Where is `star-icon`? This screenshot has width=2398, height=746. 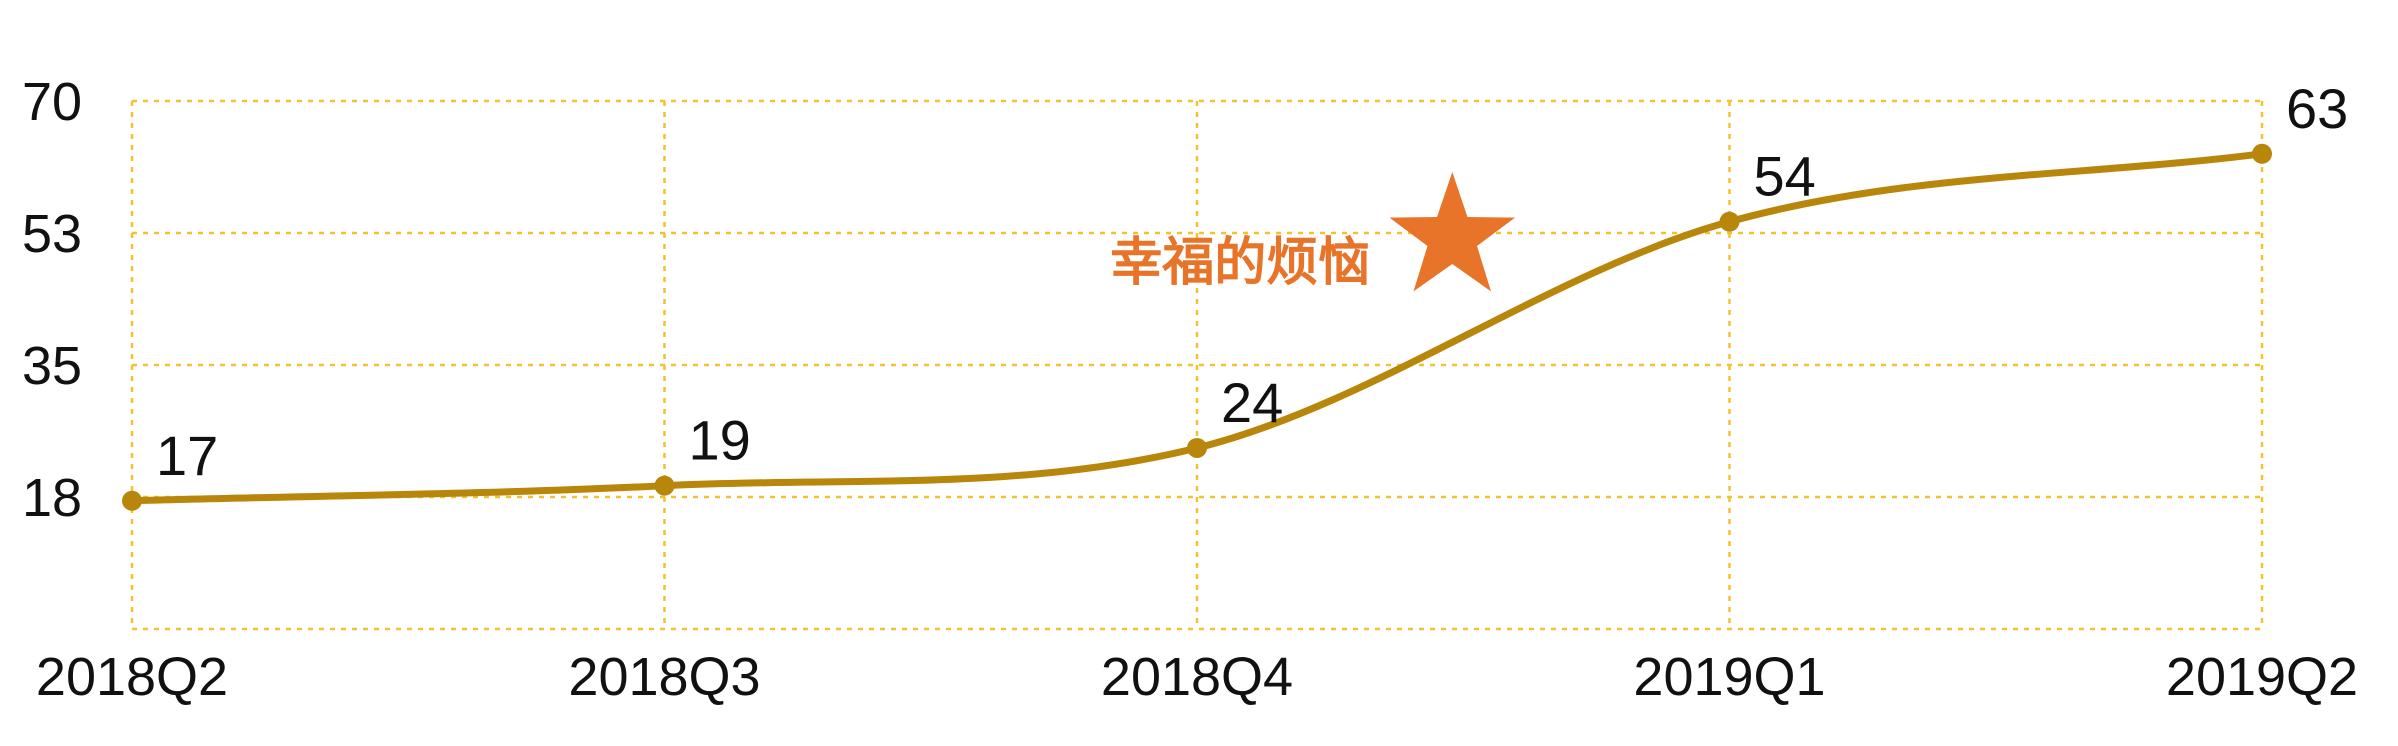
star-icon is located at coordinates (1452, 232).